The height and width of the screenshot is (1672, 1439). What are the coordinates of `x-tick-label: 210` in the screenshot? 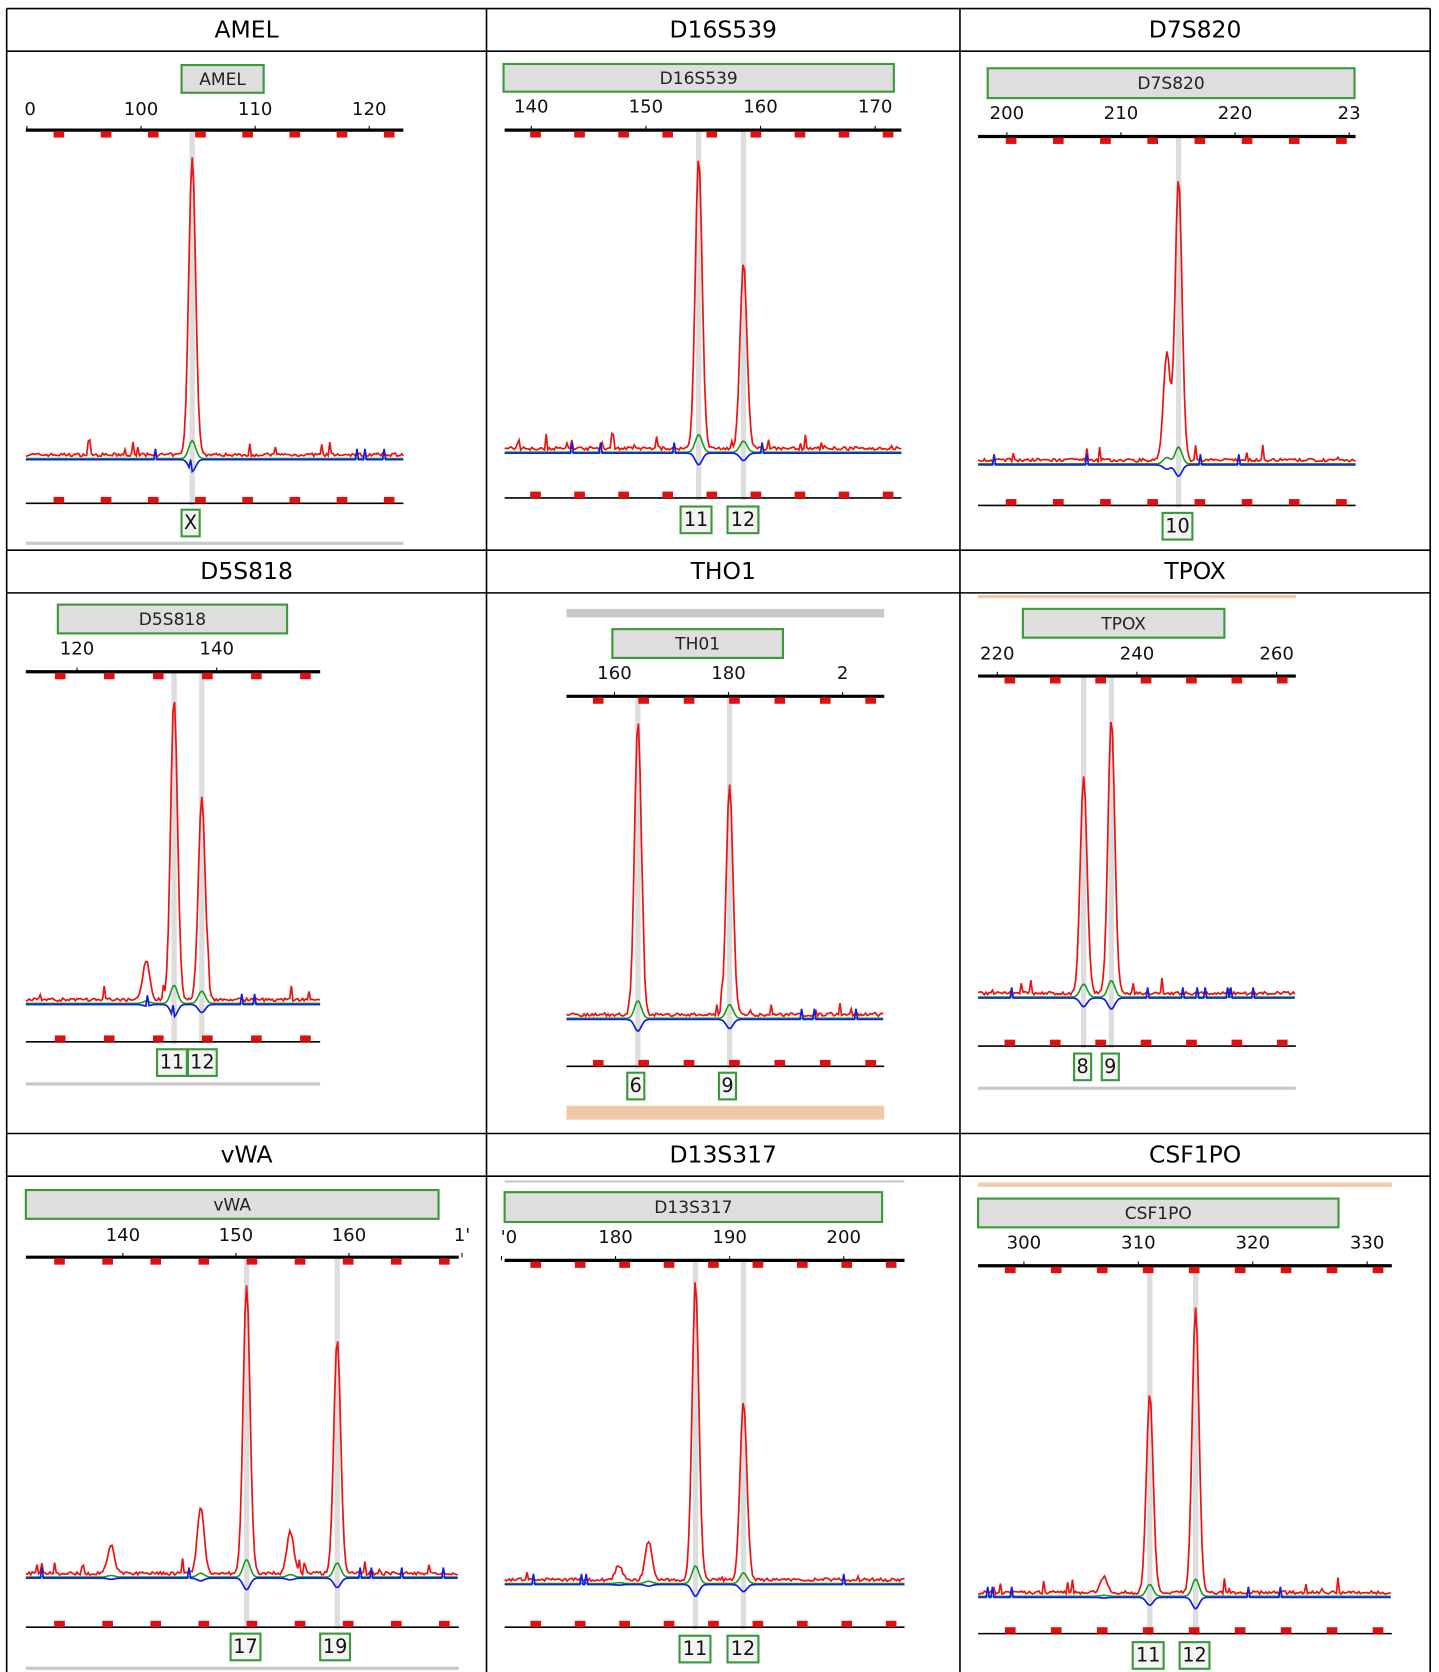 It's located at (1121, 113).